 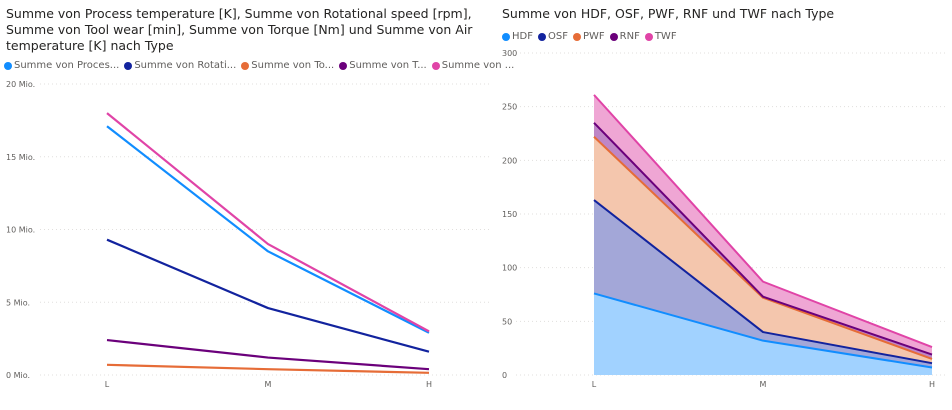 I want to click on area-line-osf, so click(x=763, y=282).